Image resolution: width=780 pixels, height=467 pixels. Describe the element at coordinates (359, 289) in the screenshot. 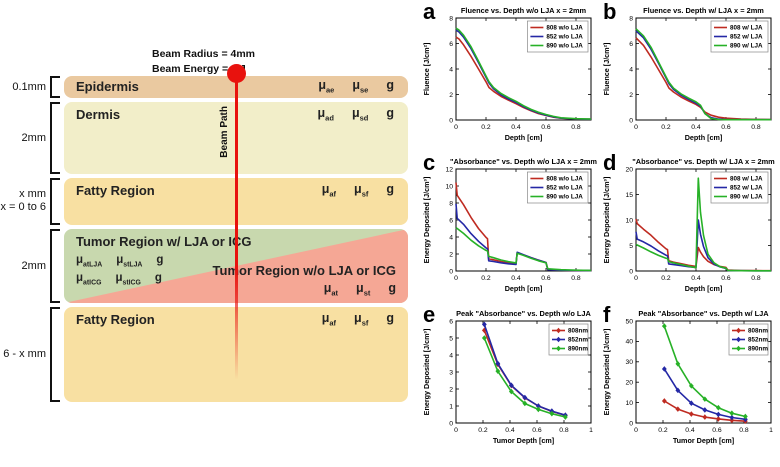

I see `tumor-without-coefficients: μat μst g` at that location.